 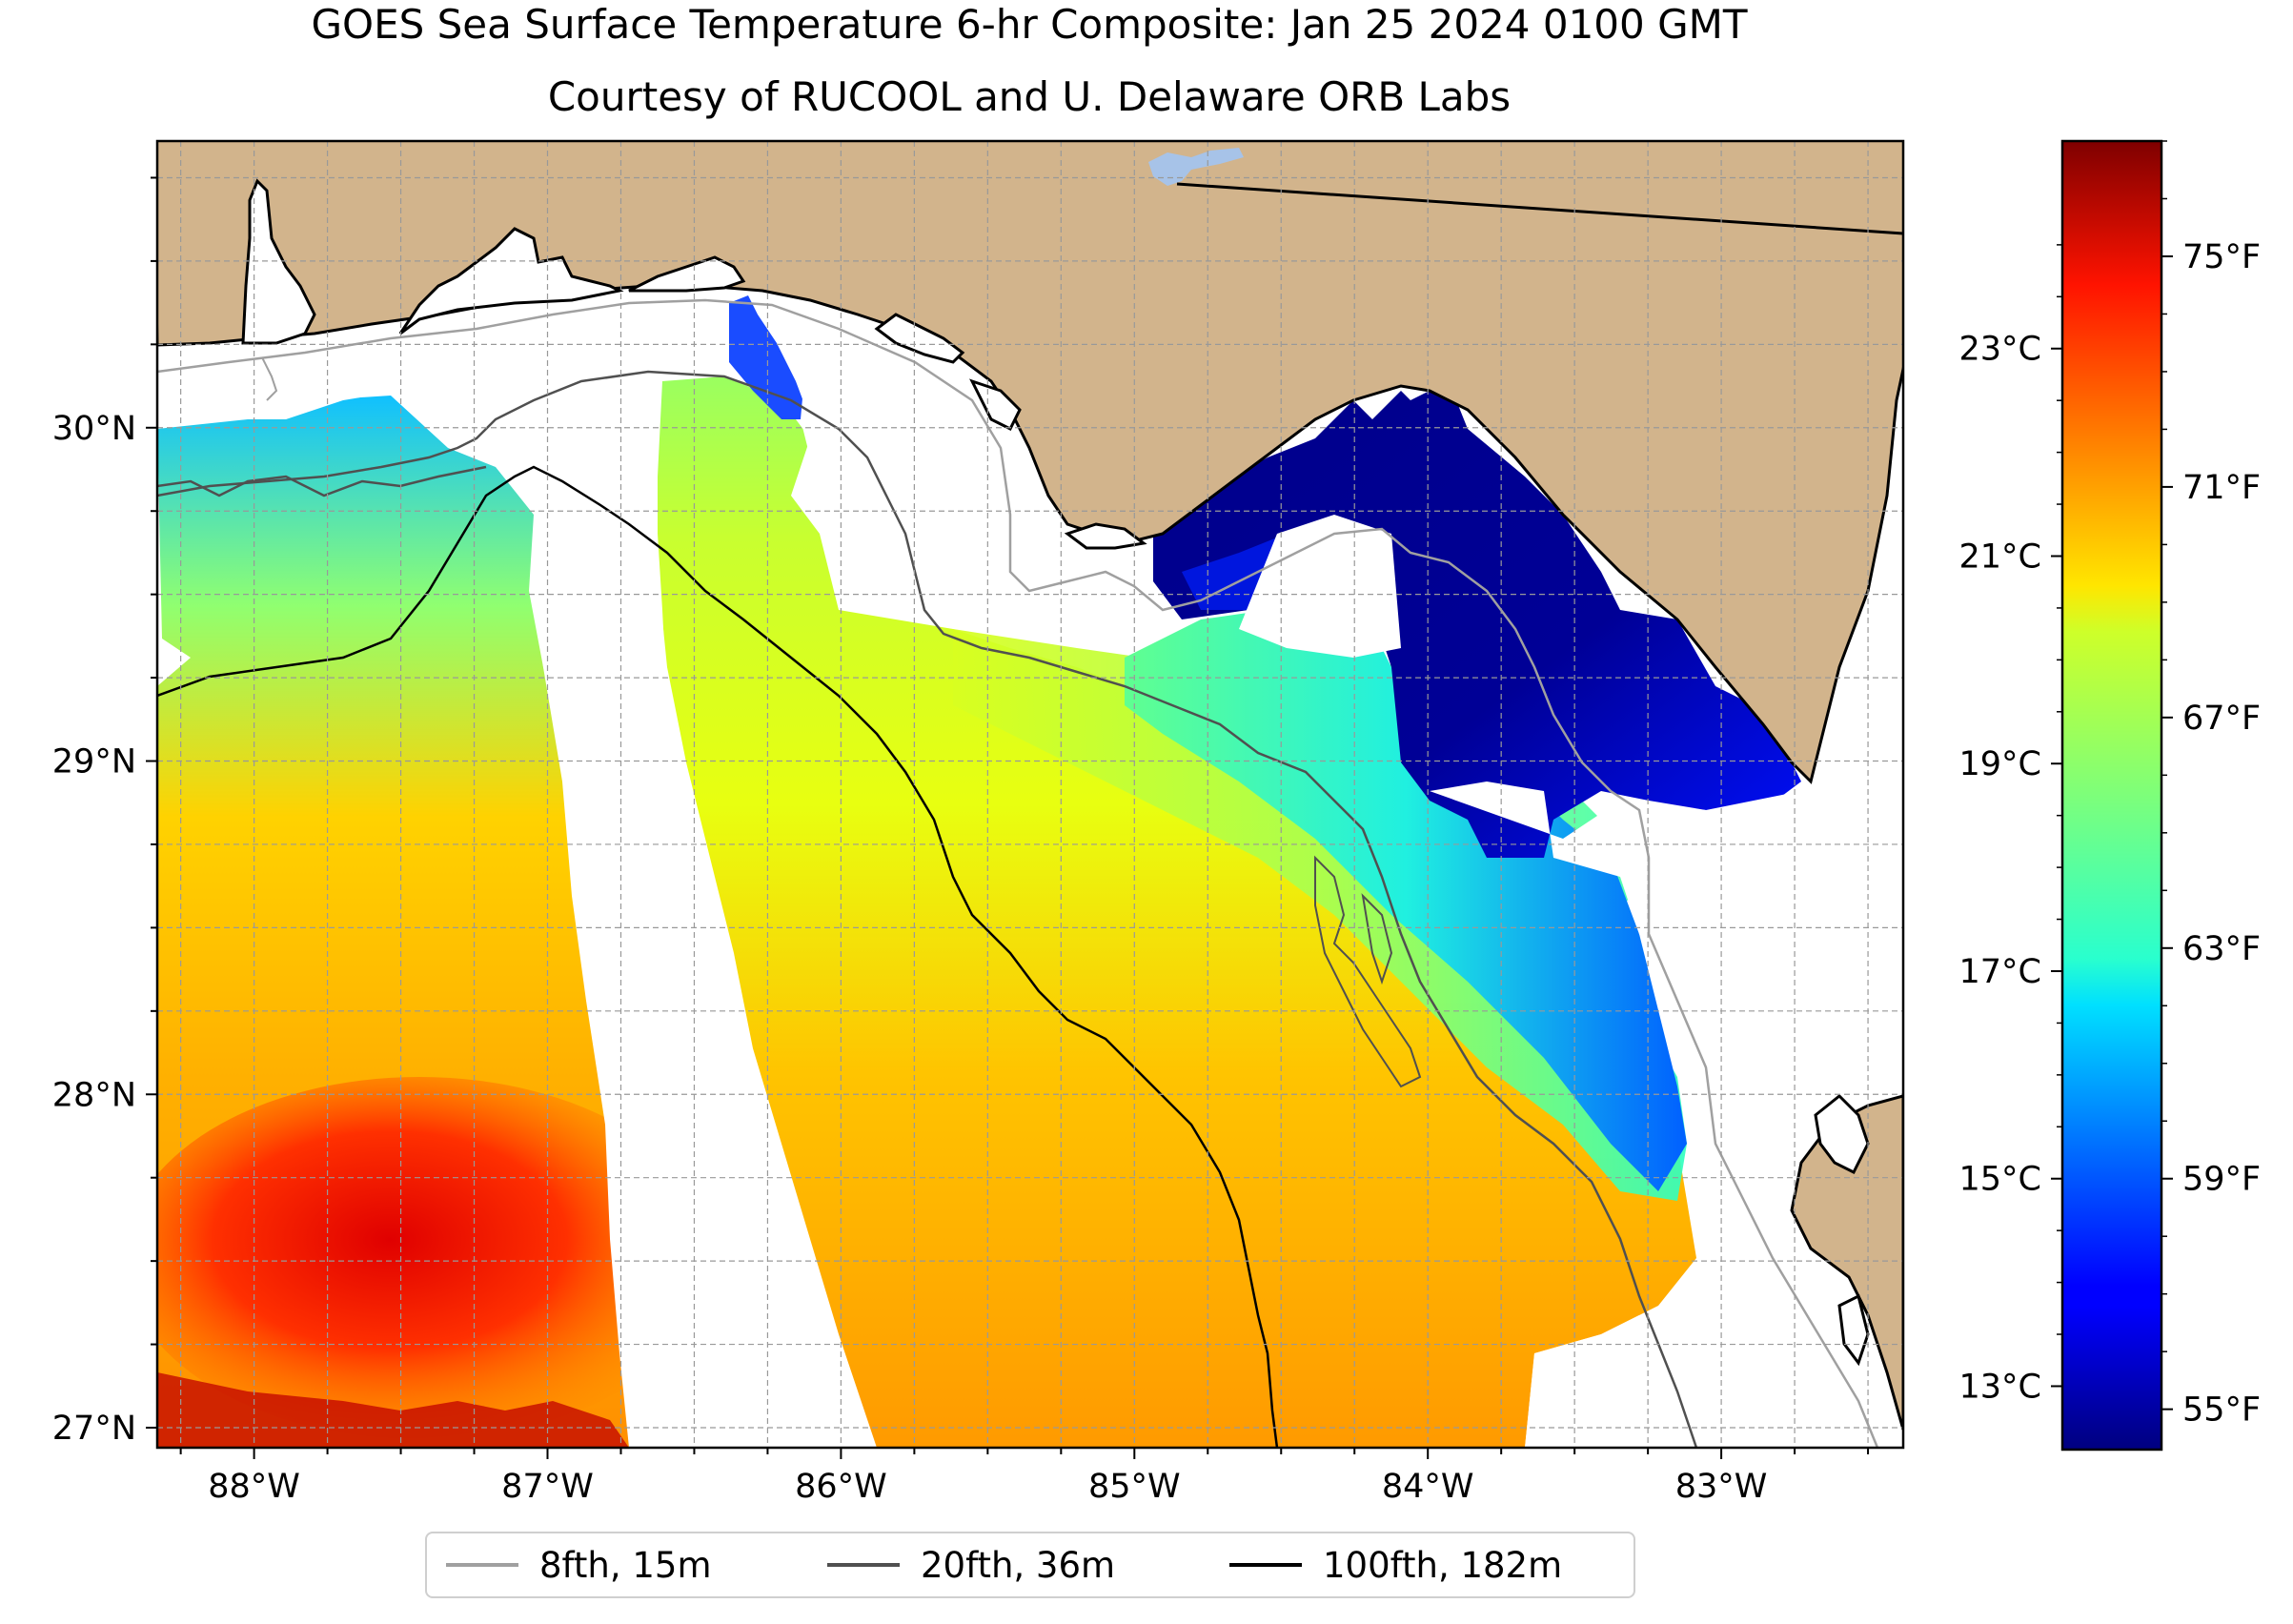 I want to click on colorbar-f-label: 75°F, so click(x=2222, y=257).